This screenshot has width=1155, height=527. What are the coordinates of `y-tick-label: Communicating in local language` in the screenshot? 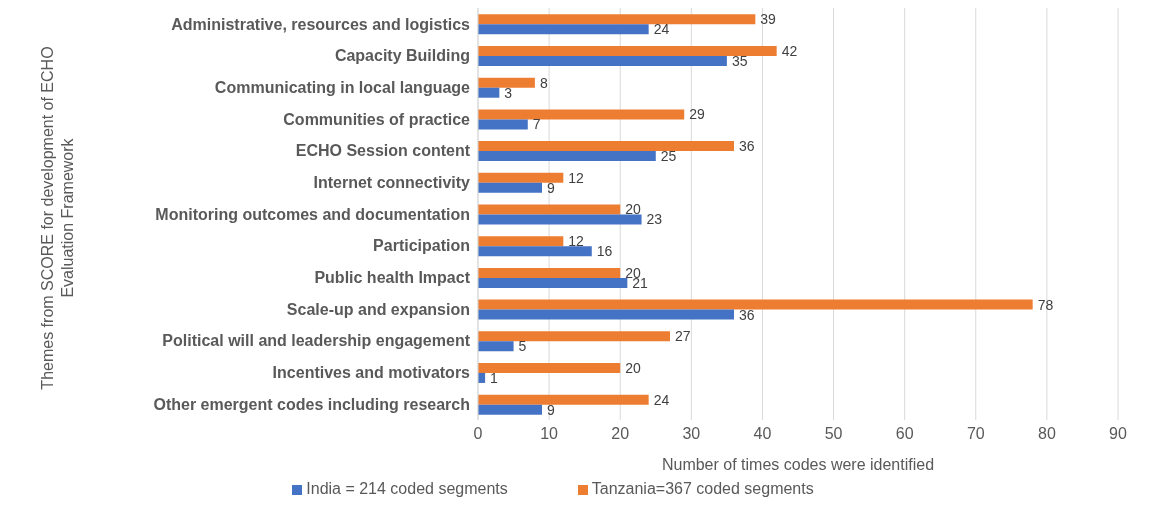 It's located at (342, 87).